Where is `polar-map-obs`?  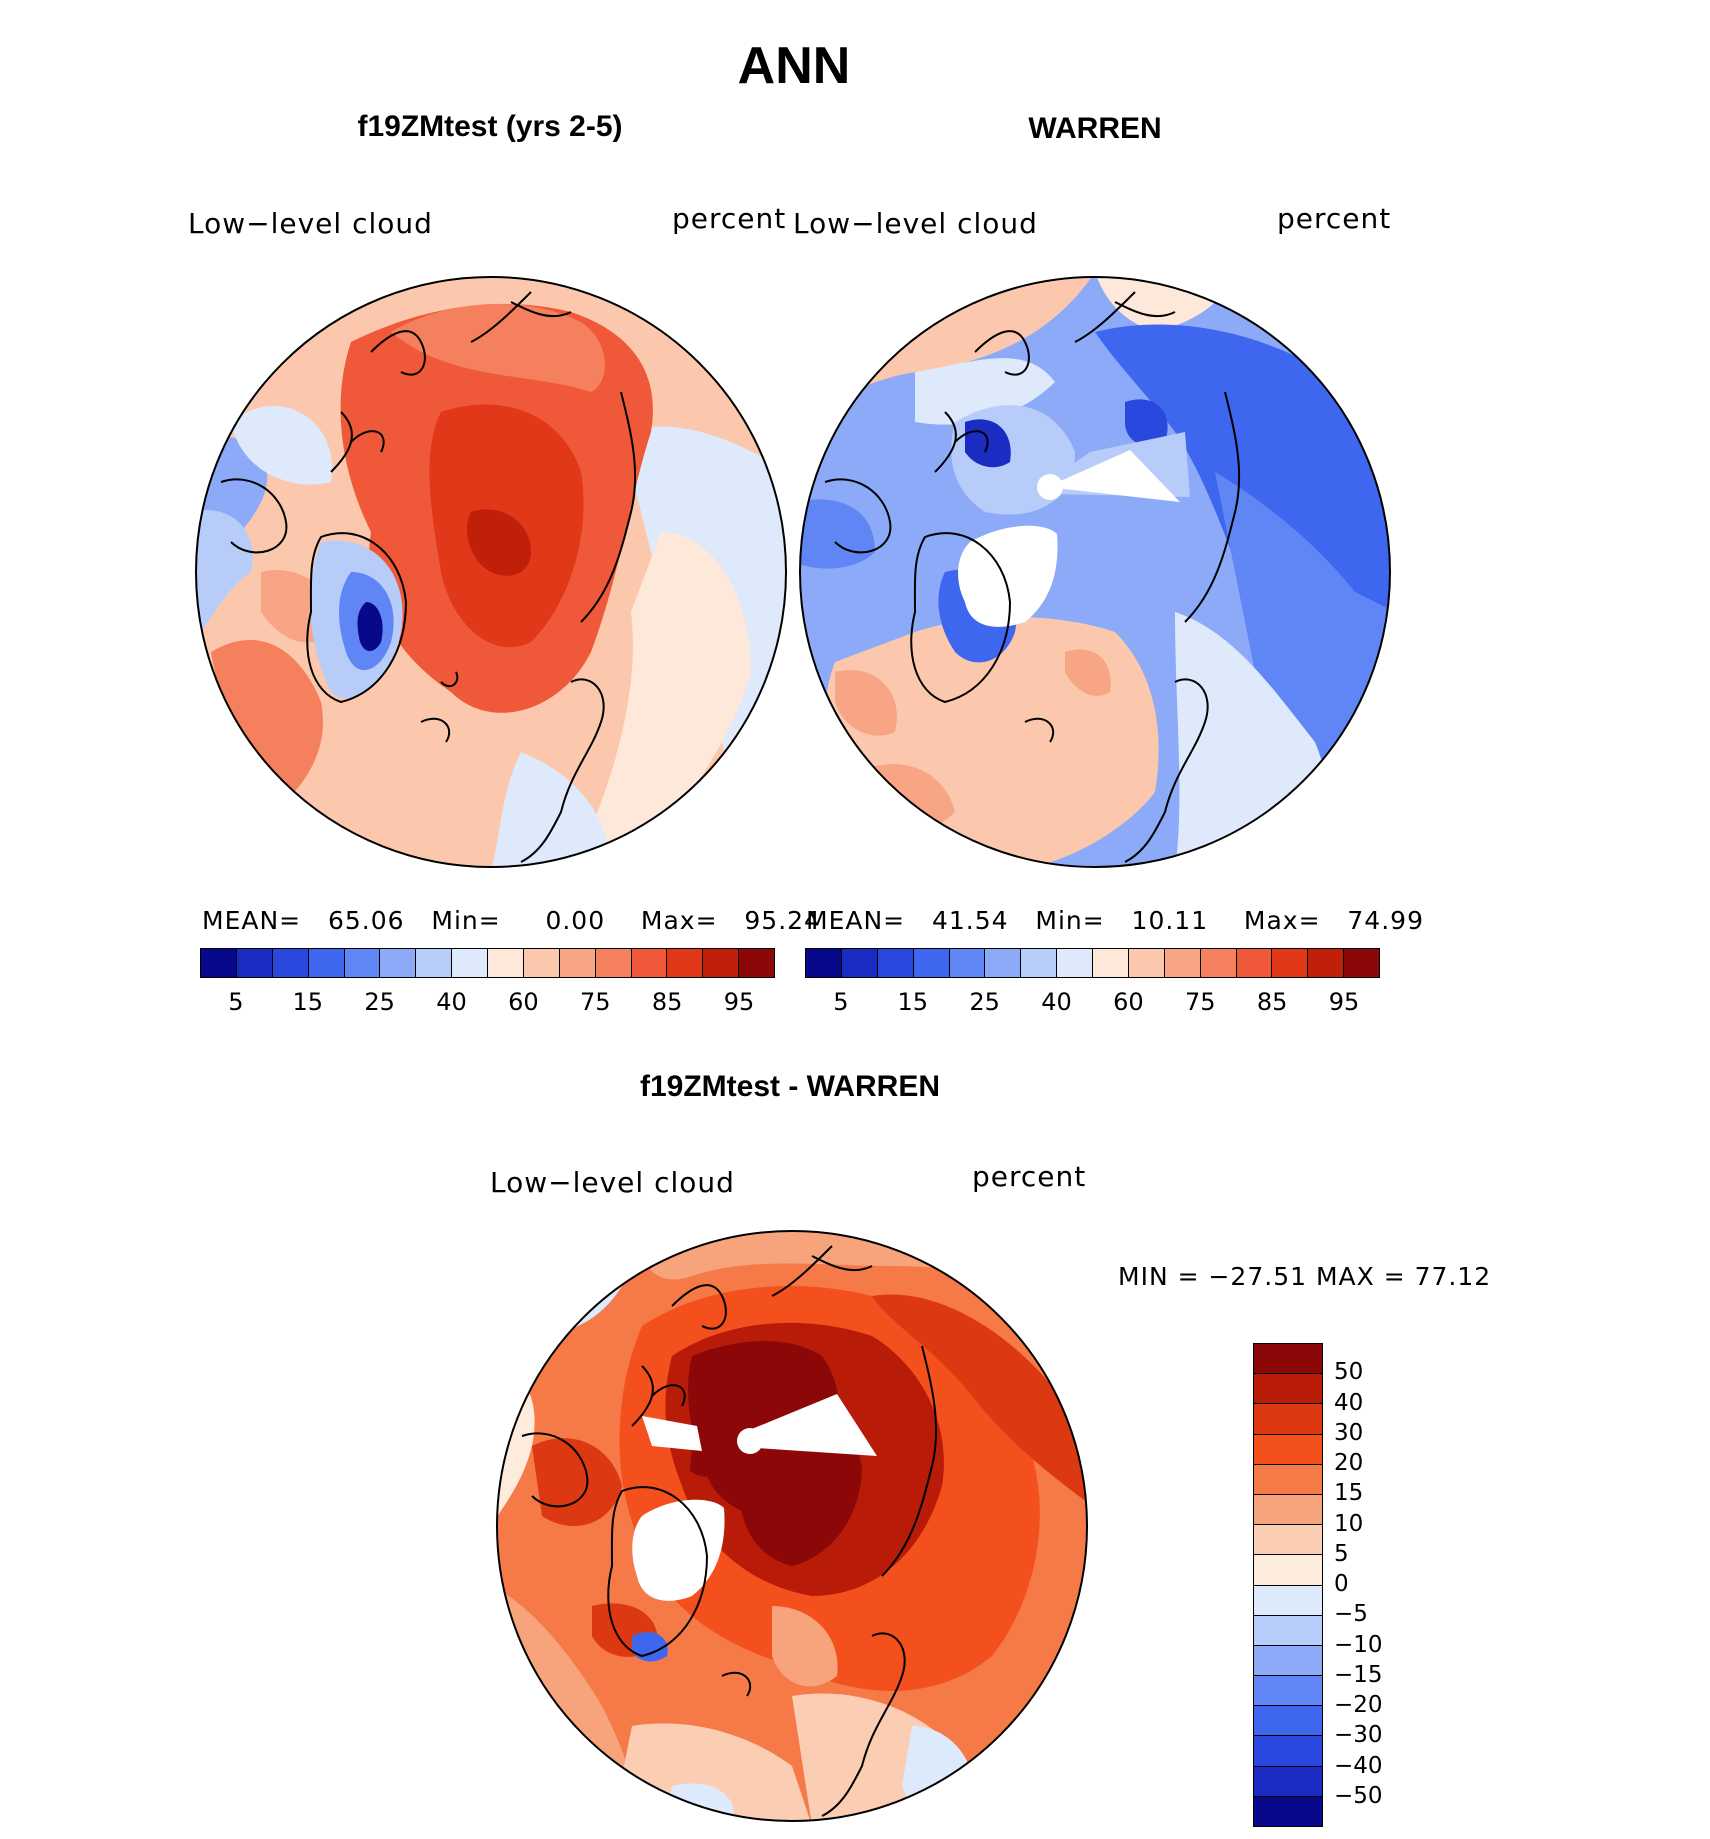
polar-map-obs is located at coordinates (1095, 572).